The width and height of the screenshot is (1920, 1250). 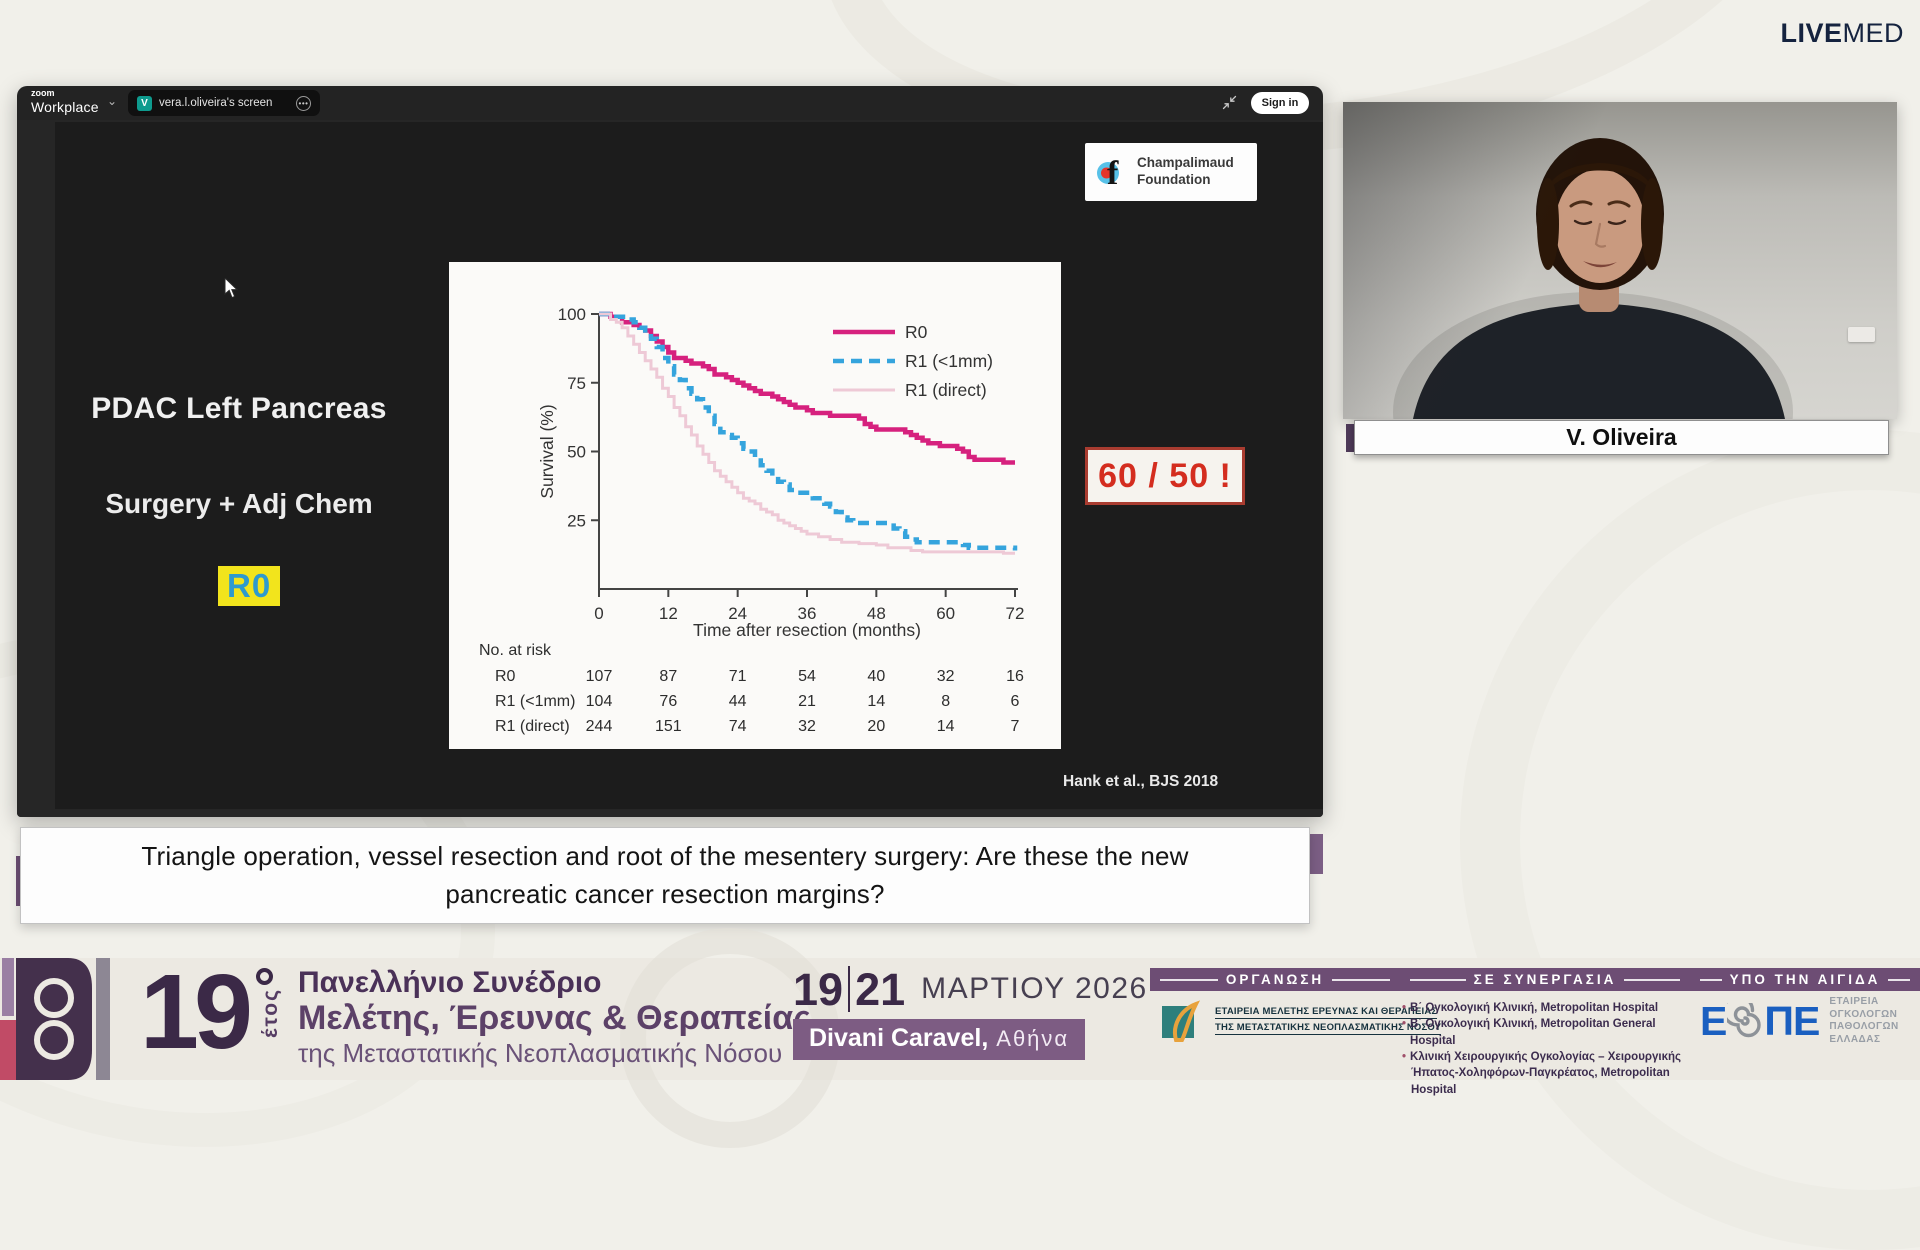 I want to click on risk-table-cell: 107, so click(x=599, y=676).